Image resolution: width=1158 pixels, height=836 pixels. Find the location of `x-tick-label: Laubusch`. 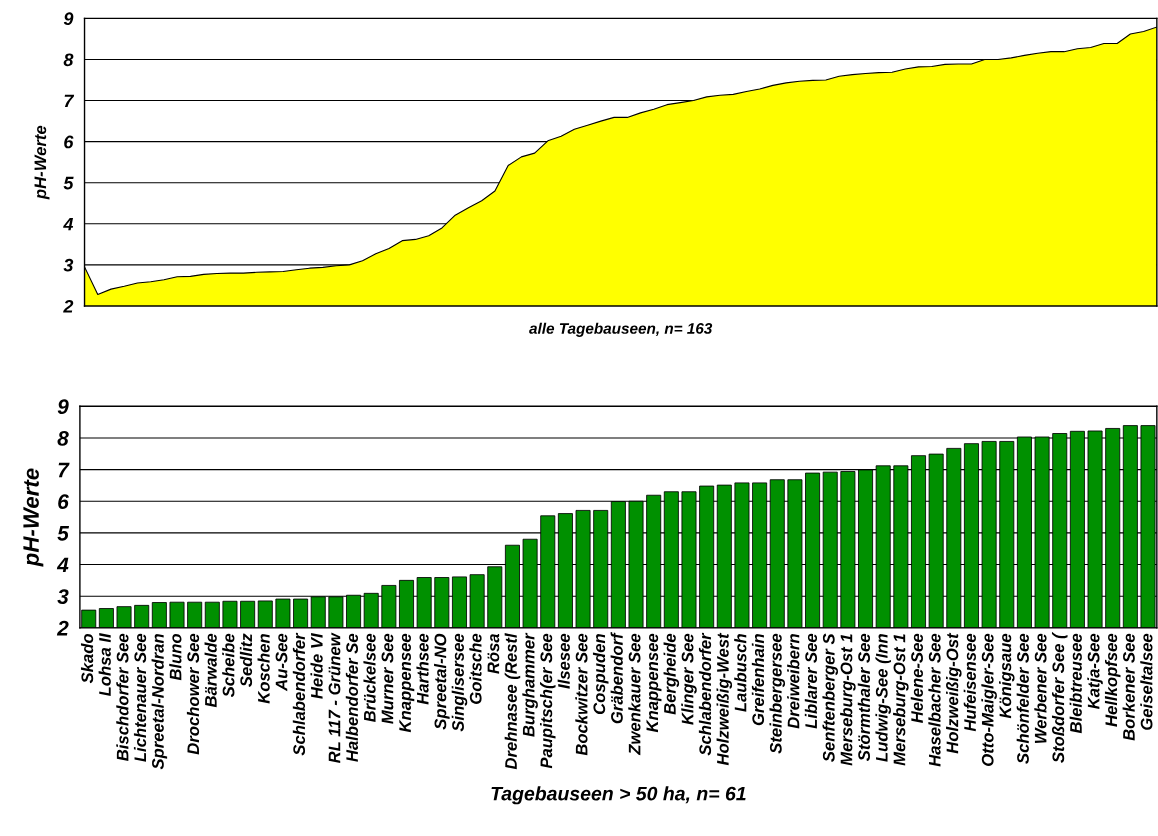

x-tick-label: Laubusch is located at coordinates (740, 673).